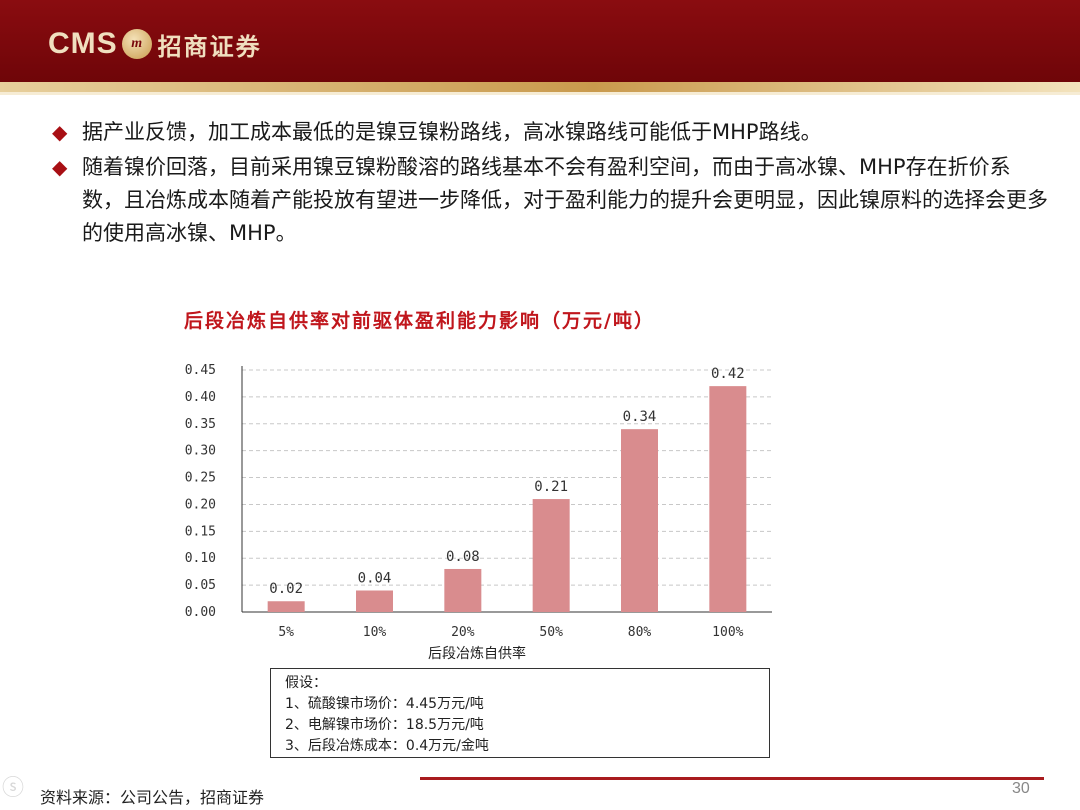 The width and height of the screenshot is (1080, 810). What do you see at coordinates (551, 632) in the screenshot?
I see `x-tick-label: 50%` at bounding box center [551, 632].